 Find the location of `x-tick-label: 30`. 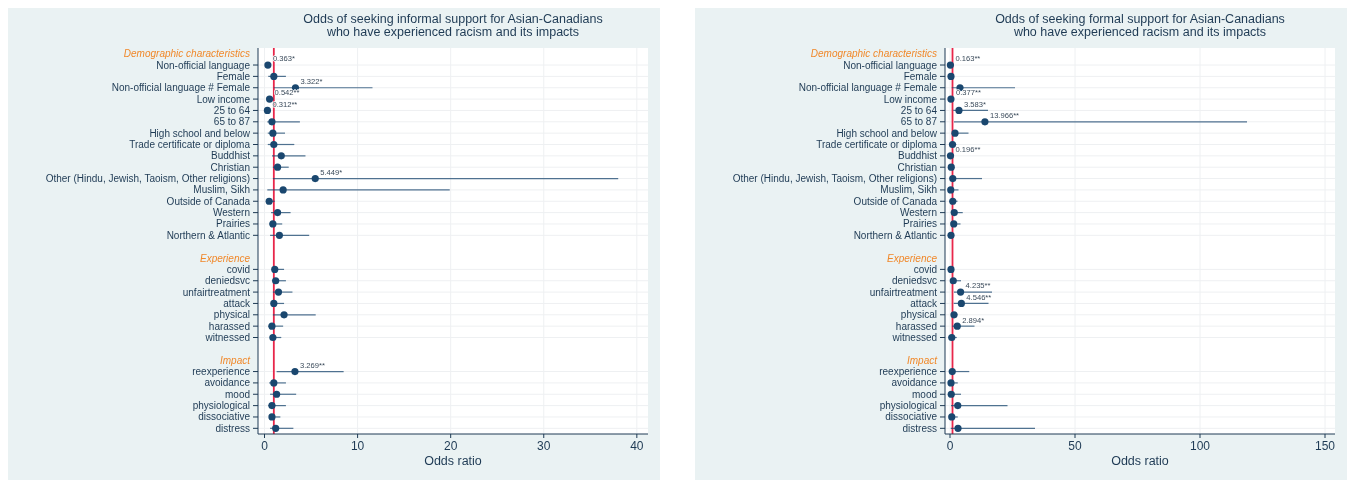

x-tick-label: 30 is located at coordinates (544, 446).